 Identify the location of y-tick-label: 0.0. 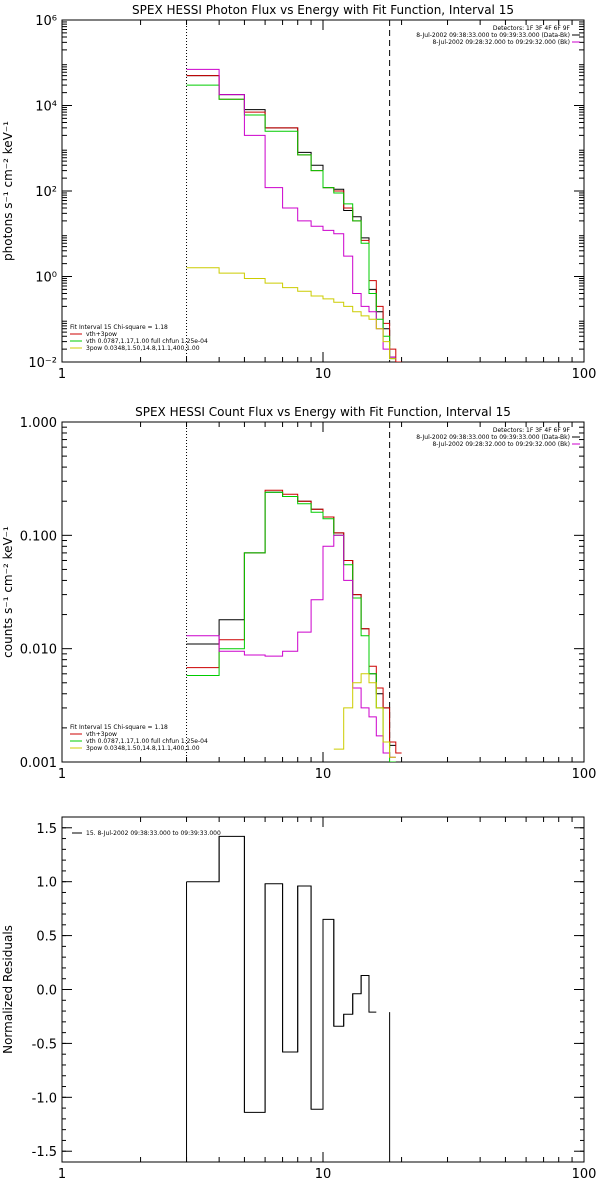
(46, 991).